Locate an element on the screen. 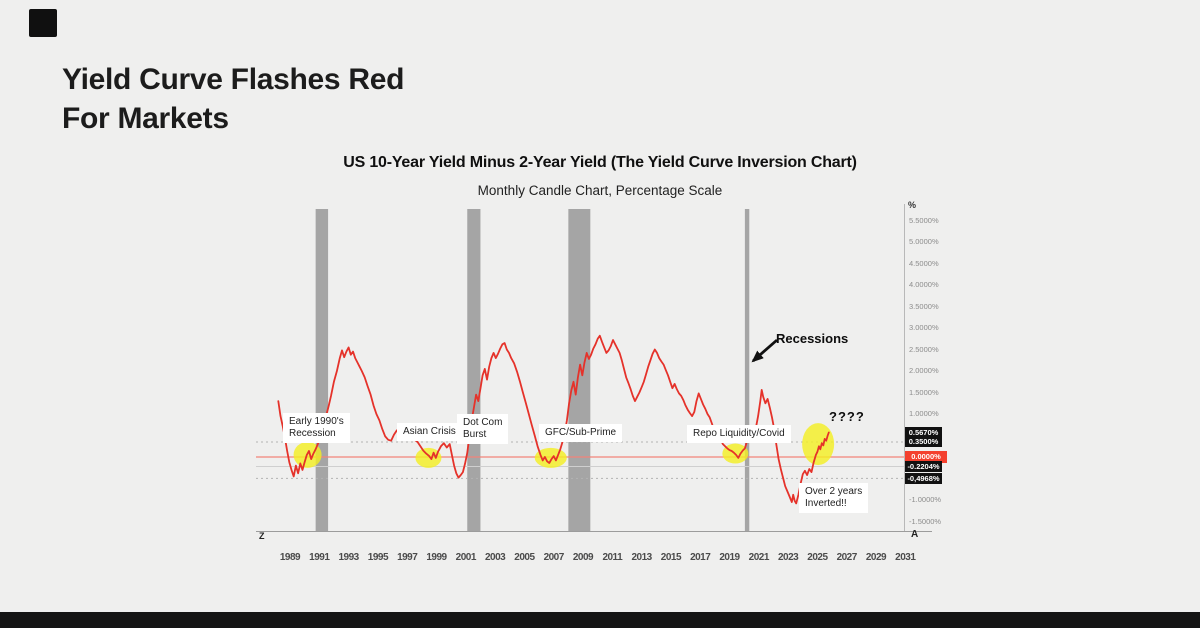 Image resolution: width=1200 pixels, height=628 pixels. x-tick-label-2001: 2001 is located at coordinates (466, 557).